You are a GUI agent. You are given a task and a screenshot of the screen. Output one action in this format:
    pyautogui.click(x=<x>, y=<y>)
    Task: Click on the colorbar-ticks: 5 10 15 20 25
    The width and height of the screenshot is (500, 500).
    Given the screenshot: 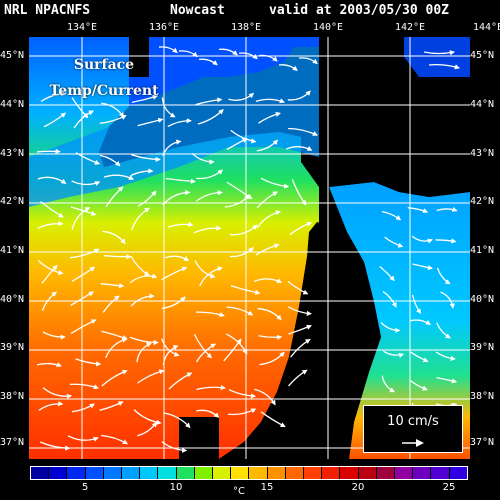 What is the action you would take?
    pyautogui.click(x=249, y=490)
    